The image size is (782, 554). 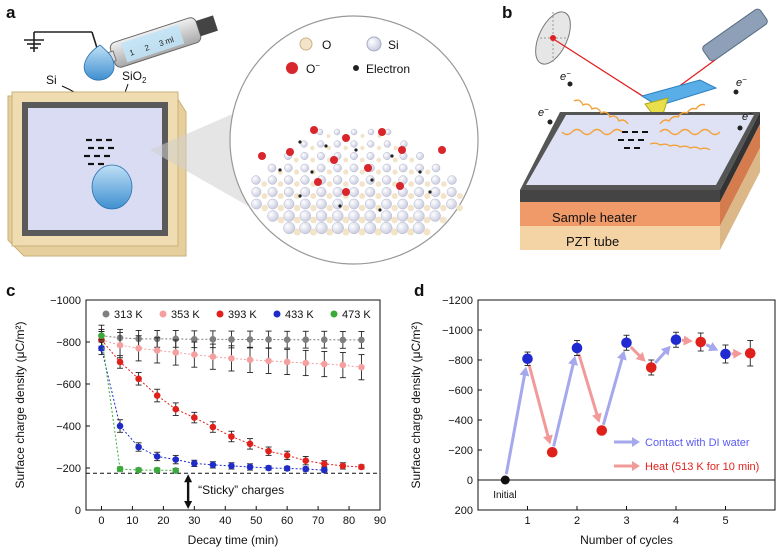 What do you see at coordinates (457, 331) in the screenshot?
I see `chart-d-ytick-label: −1000` at bounding box center [457, 331].